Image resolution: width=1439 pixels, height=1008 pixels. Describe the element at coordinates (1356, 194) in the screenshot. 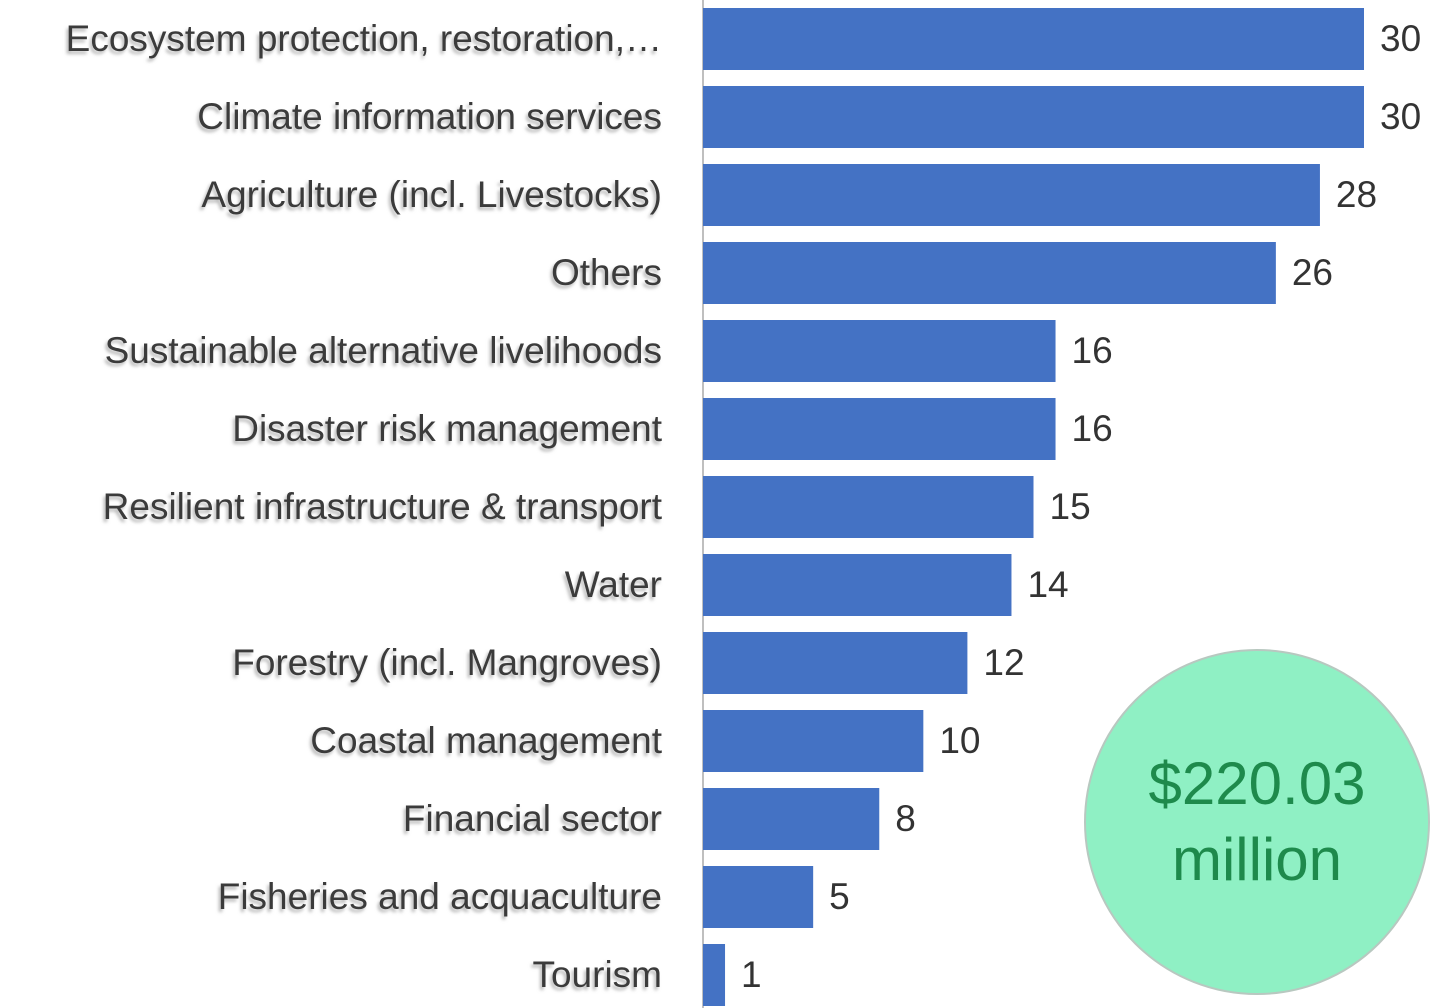

I see `value-label: 28` at that location.